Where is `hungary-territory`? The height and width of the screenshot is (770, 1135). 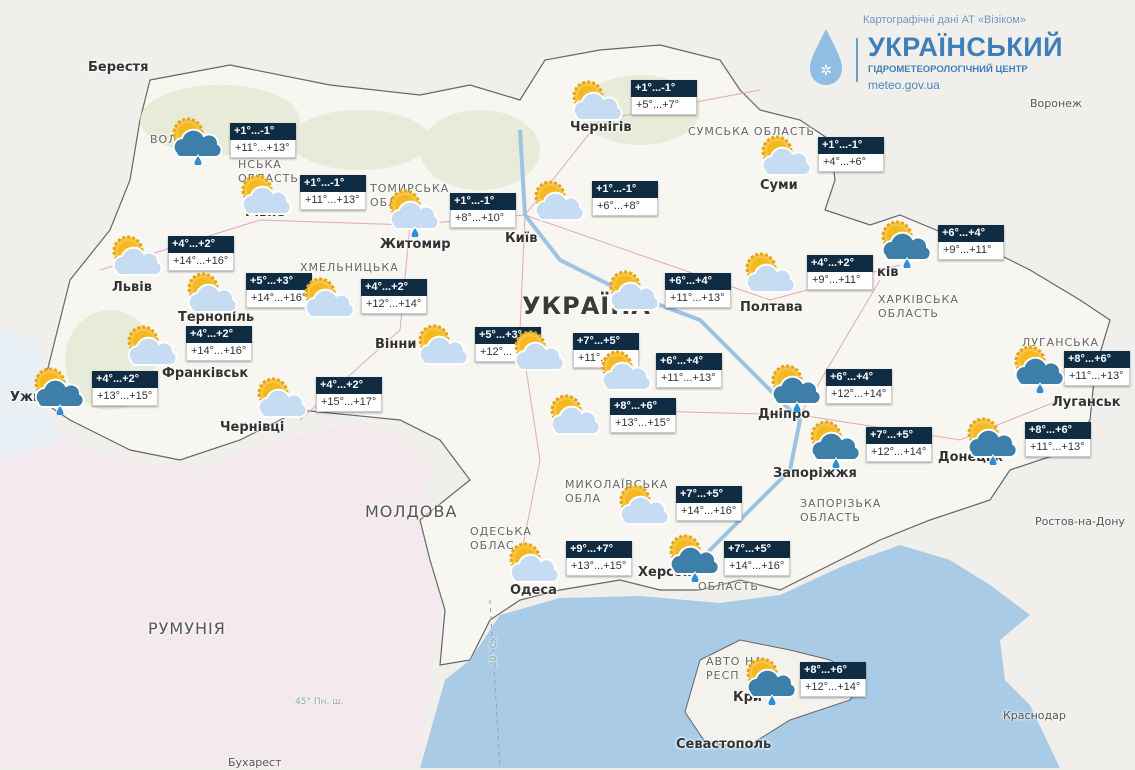 hungary-territory is located at coordinates (30, 395).